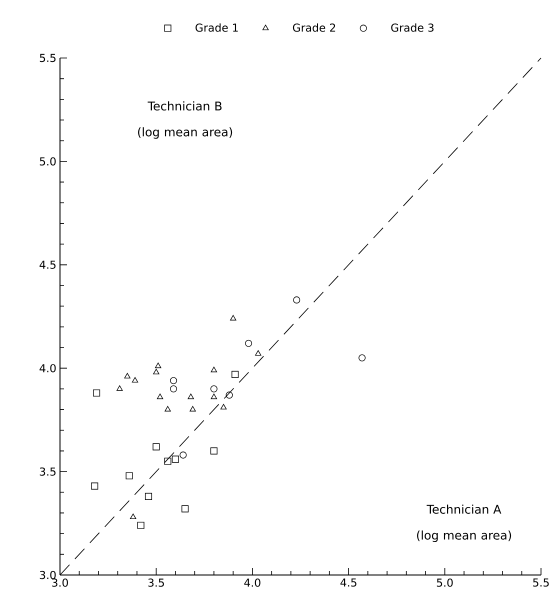  What do you see at coordinates (48, 575) in the screenshot?
I see `y-tick-label: 3.0` at bounding box center [48, 575].